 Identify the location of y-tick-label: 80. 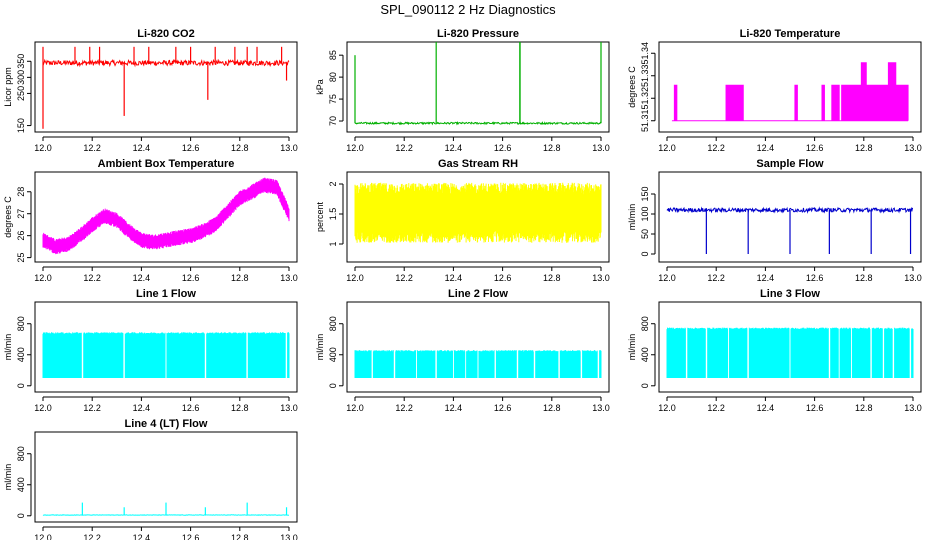
(333, 77).